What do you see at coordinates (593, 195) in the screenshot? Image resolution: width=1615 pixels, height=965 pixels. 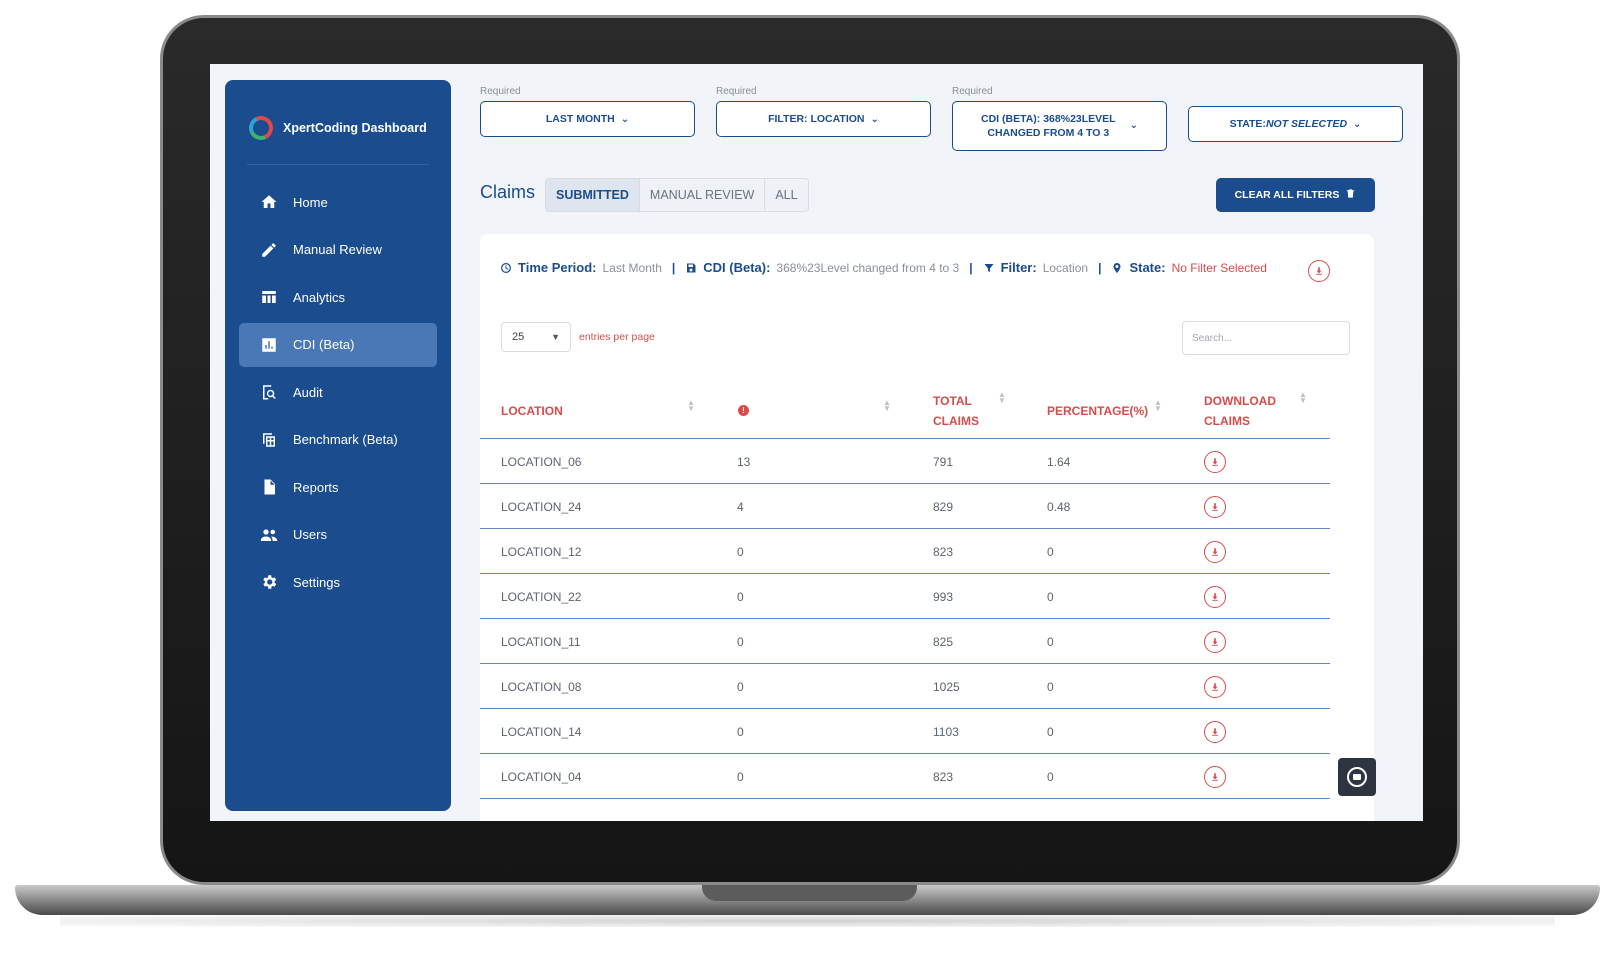 I see `tab-submitted: SUBMITTED` at bounding box center [593, 195].